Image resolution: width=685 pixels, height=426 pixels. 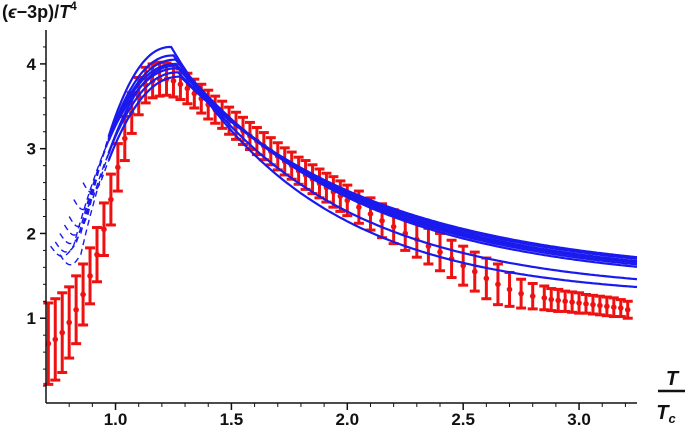 What do you see at coordinates (232, 418) in the screenshot?
I see `x-tick-label: 1.5` at bounding box center [232, 418].